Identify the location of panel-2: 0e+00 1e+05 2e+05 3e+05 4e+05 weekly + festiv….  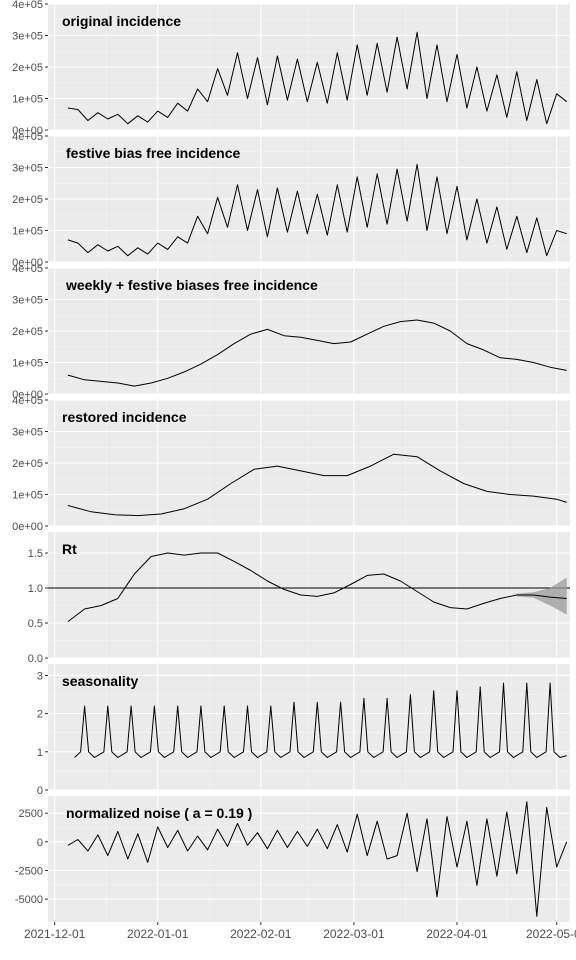
(291, 332).